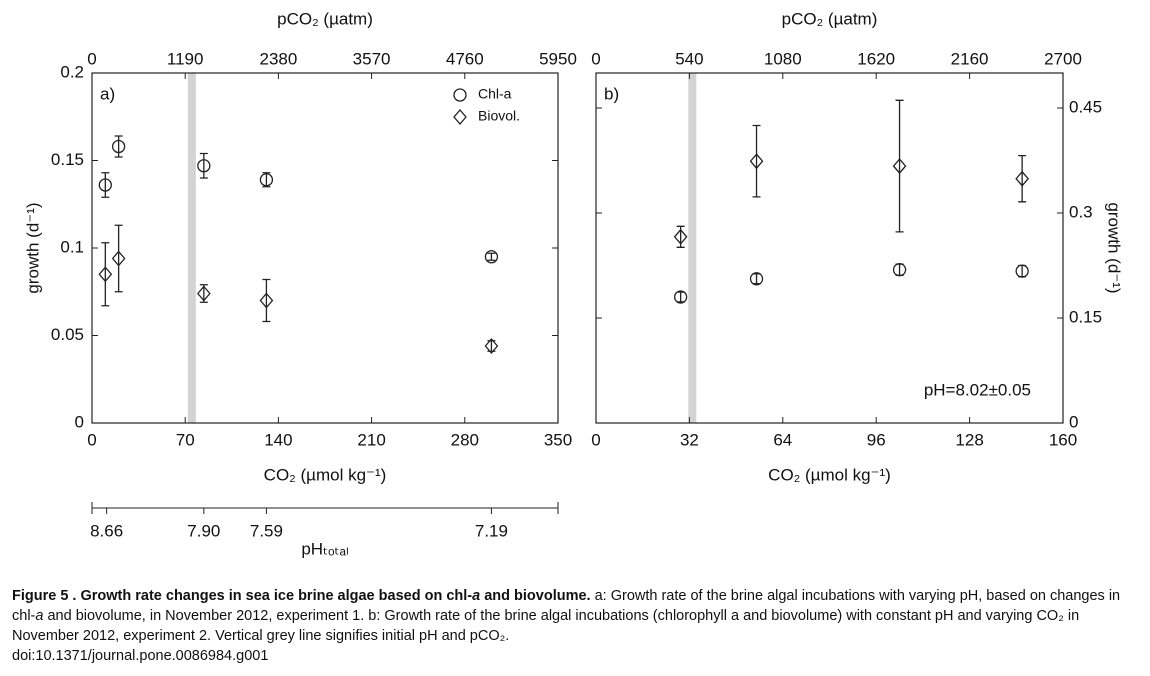 Image resolution: width=1150 pixels, height=676 pixels. What do you see at coordinates (106, 530) in the screenshot?
I see `x3-tick-label: 8.66` at bounding box center [106, 530].